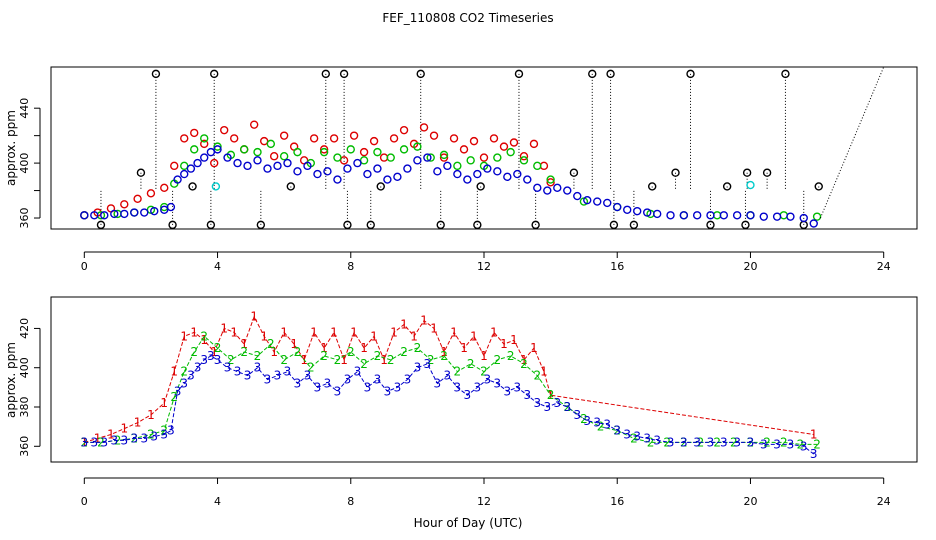  What do you see at coordinates (484, 501) in the screenshot?
I see `x-tick-label: 12` at bounding box center [484, 501].